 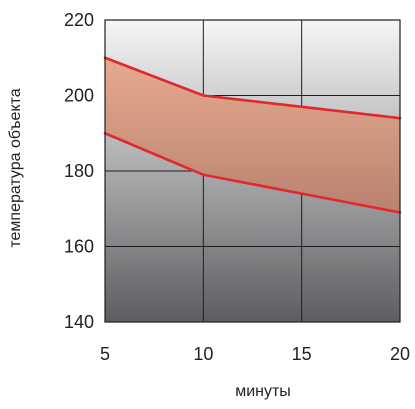 I want to click on y-tick-label: 200, so click(x=79, y=96).